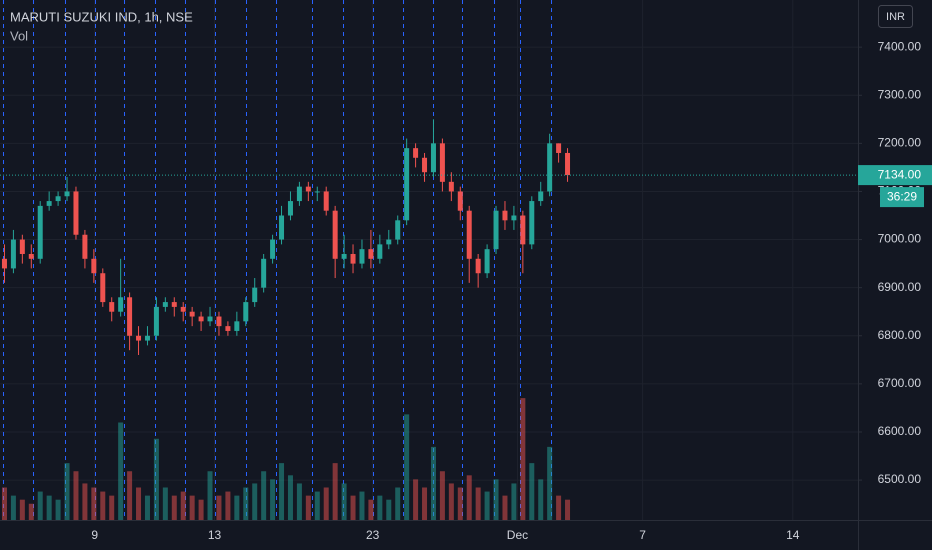  I want to click on y-tick-label: 6500.00, so click(900, 479).